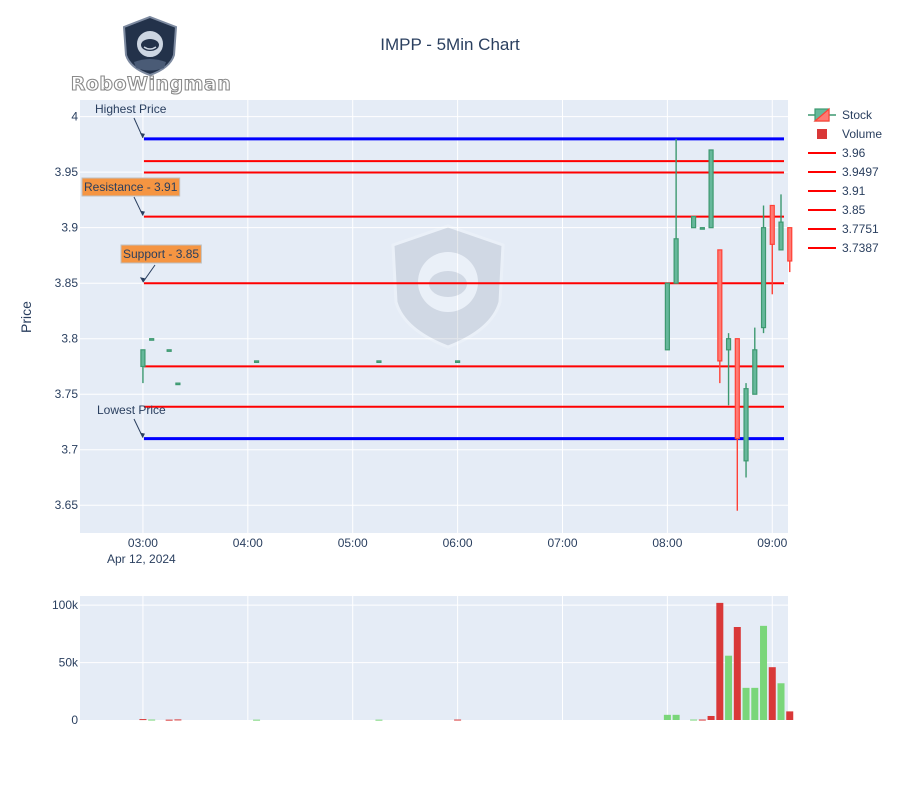 This screenshot has height=800, width=900. Describe the element at coordinates (141, 559) in the screenshot. I see `x-date-label: Apr 12, 2024` at that location.